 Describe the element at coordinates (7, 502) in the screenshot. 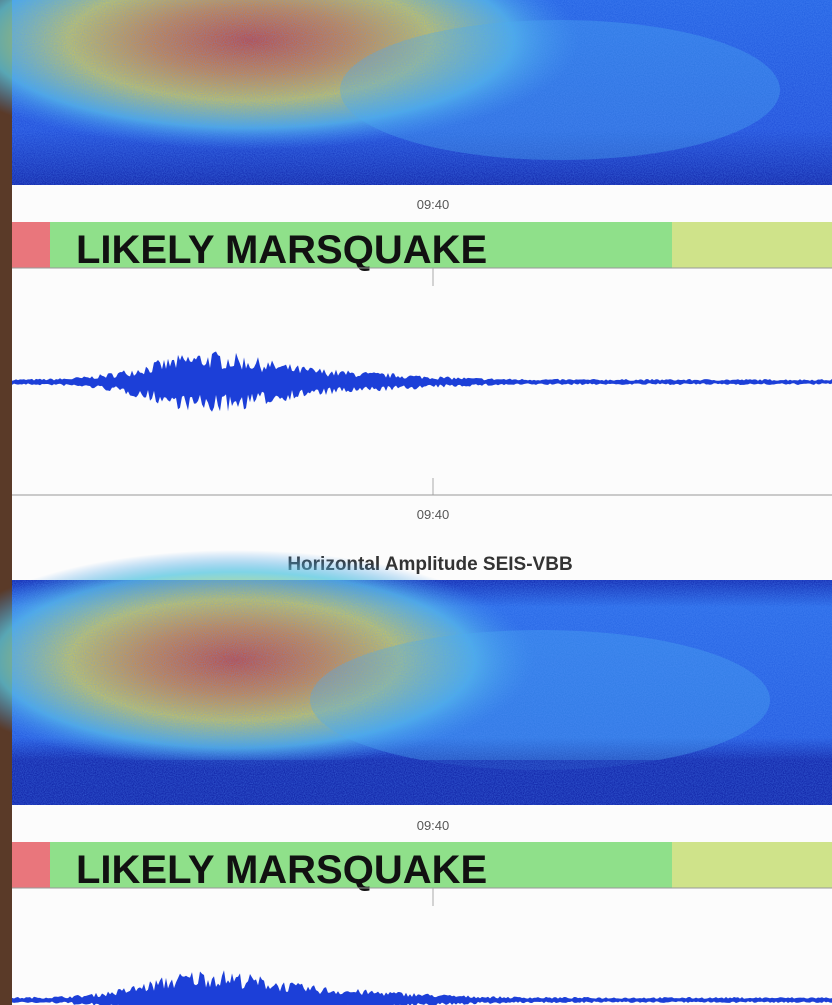

I see `frame-edge` at that location.